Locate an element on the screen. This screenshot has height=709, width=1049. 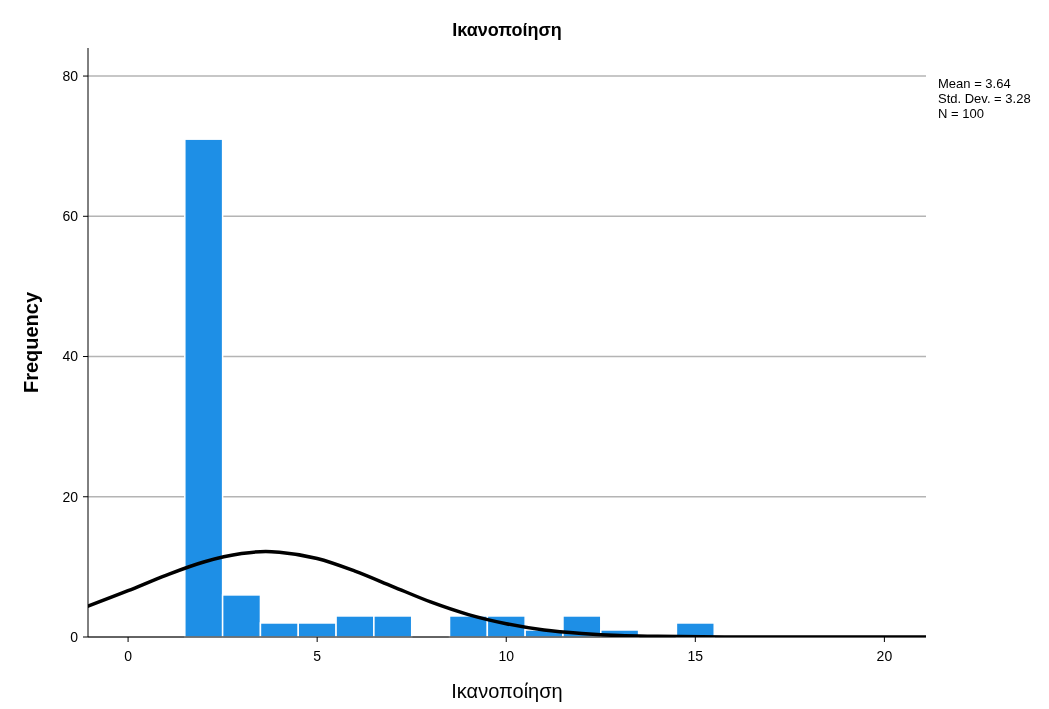
x-tick-label: 10 is located at coordinates (506, 656).